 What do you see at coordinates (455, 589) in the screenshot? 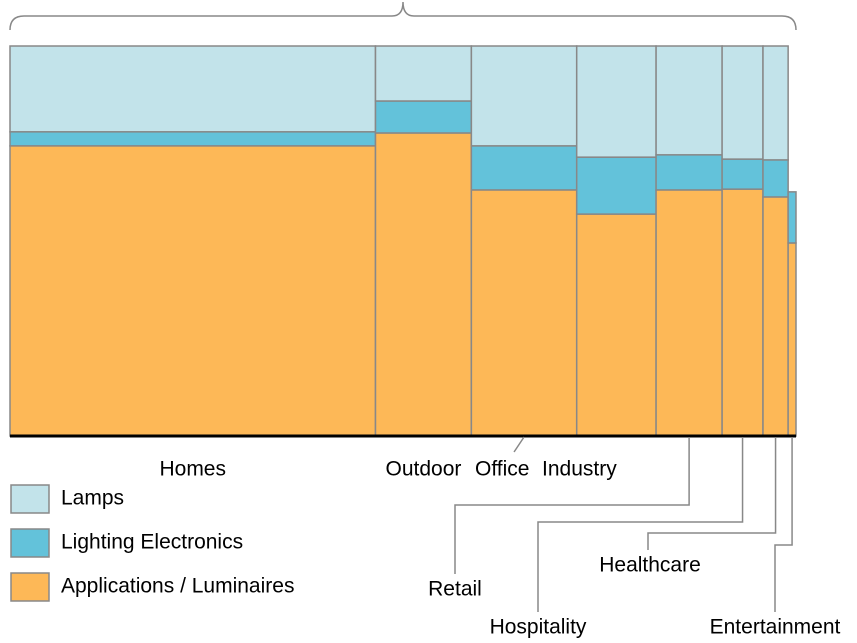
I see `category-label: Retail` at bounding box center [455, 589].